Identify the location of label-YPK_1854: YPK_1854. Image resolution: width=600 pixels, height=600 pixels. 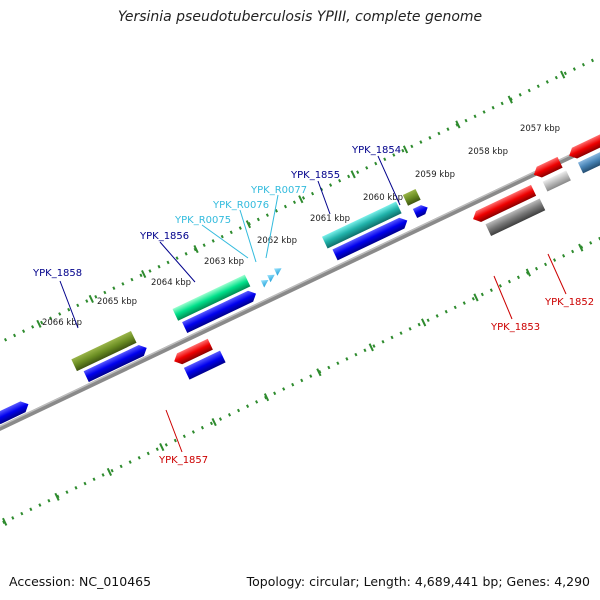
(376, 150).